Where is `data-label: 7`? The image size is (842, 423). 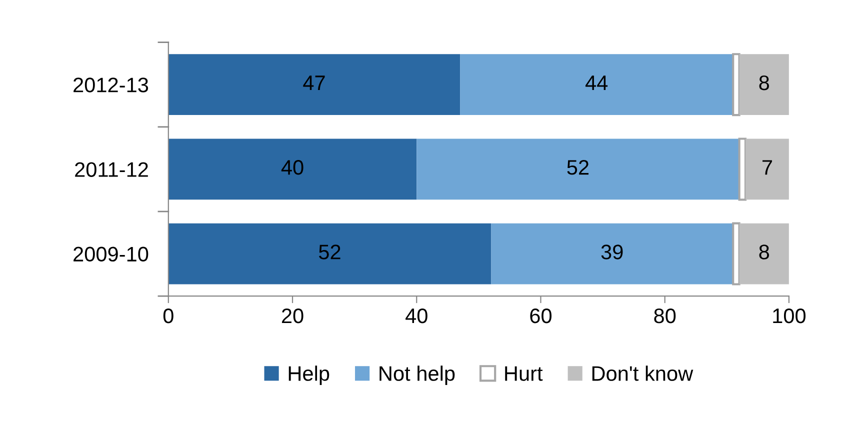
data-label: 7 is located at coordinates (767, 167).